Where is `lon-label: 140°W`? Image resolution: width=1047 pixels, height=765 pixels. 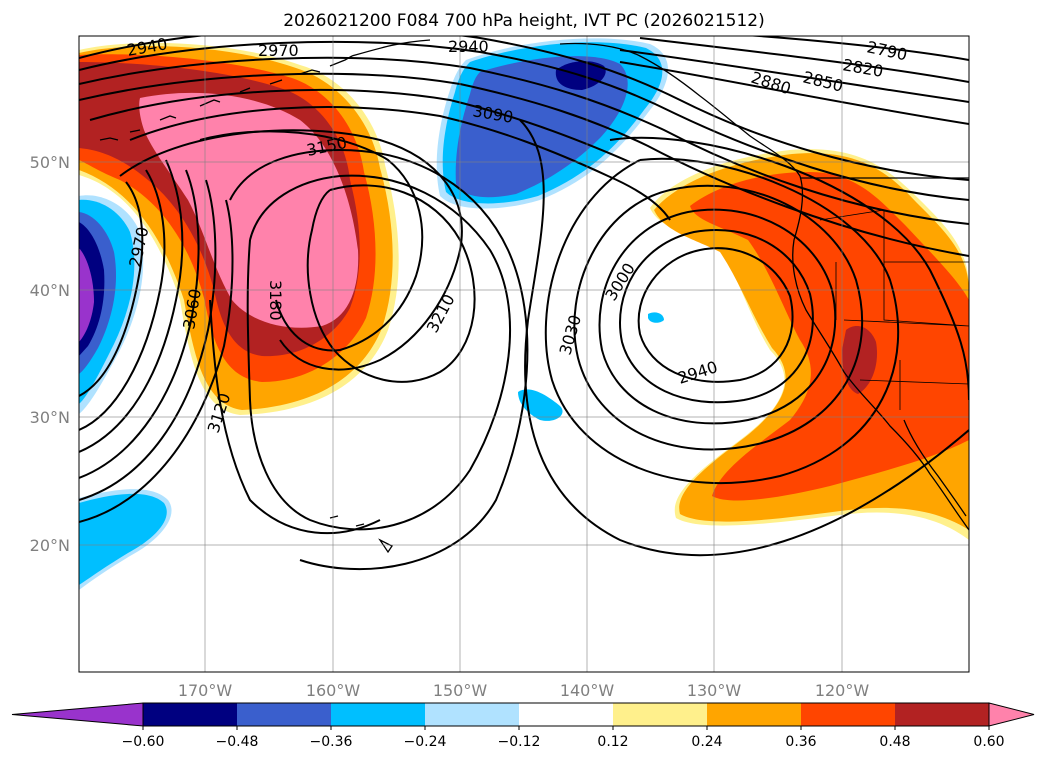 lon-label: 140°W is located at coordinates (587, 690).